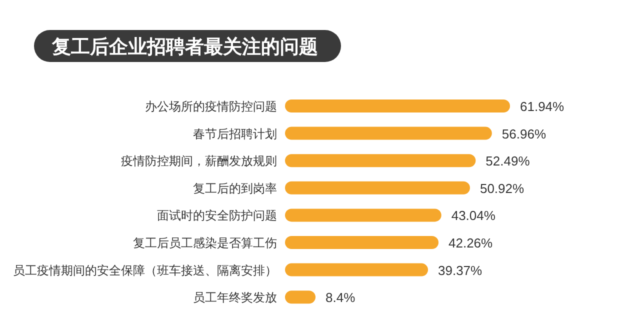 This screenshot has width=640, height=329. What do you see at coordinates (471, 243) in the screenshot?
I see `data-label: 42.26%` at bounding box center [471, 243].